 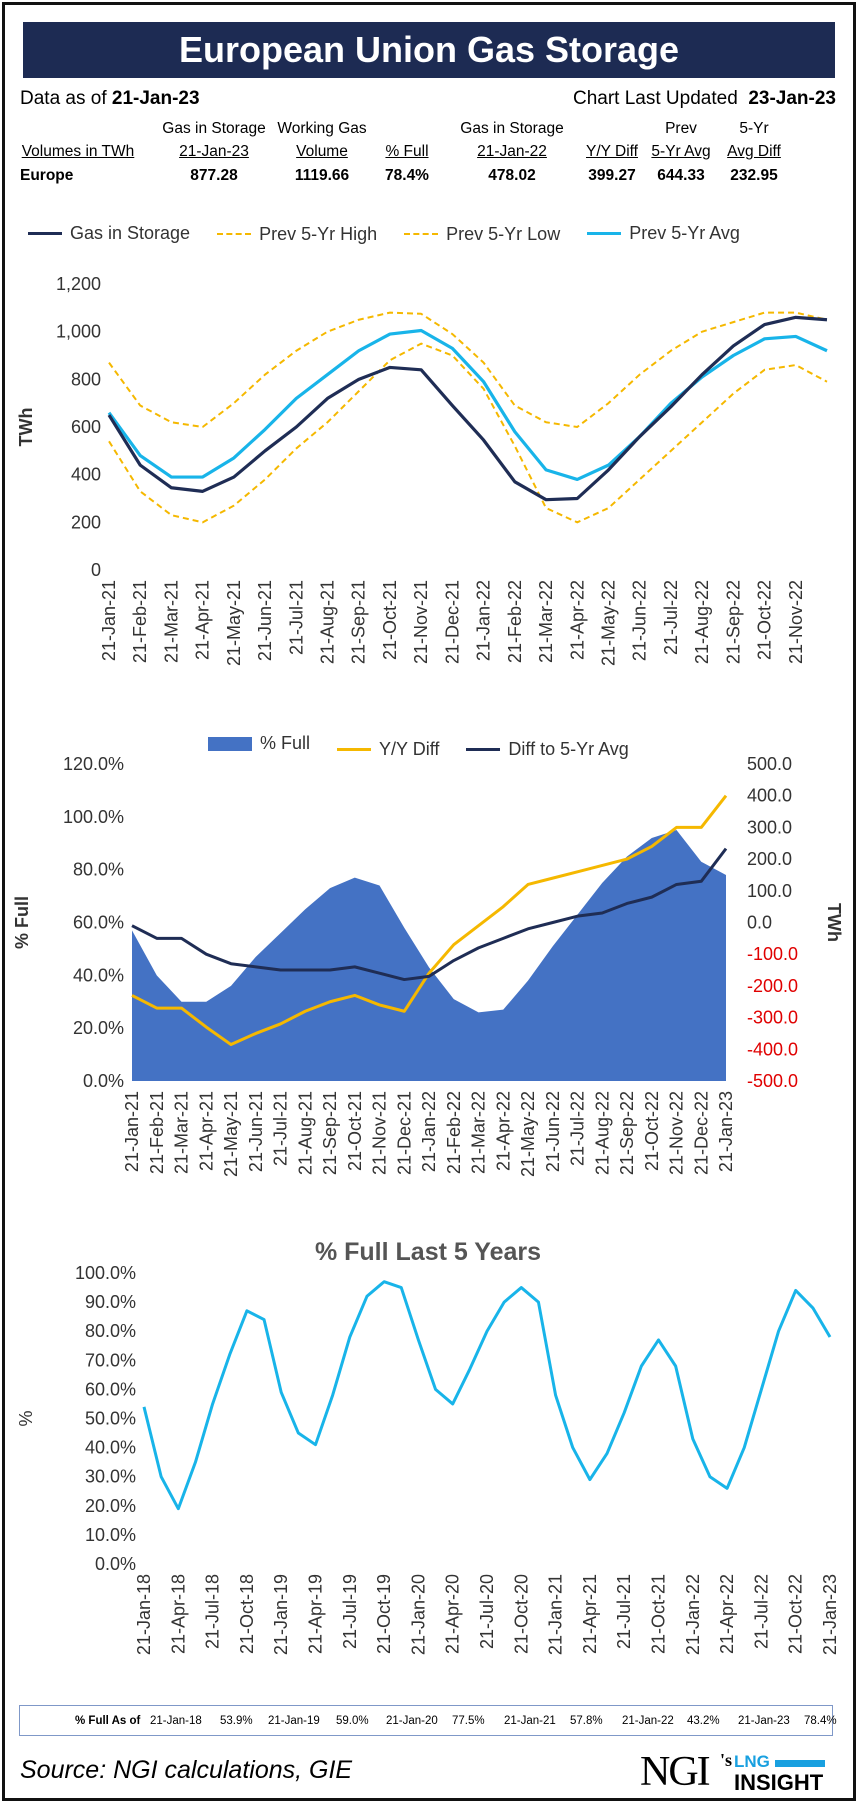 I want to click on x-tick-label: 21-Mar-21, so click(x=182, y=1132).